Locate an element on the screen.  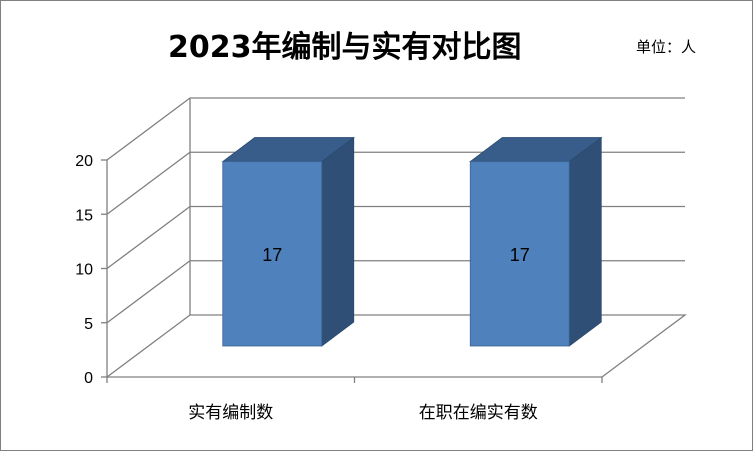
y-tick-label: 15 is located at coordinates (84, 215).